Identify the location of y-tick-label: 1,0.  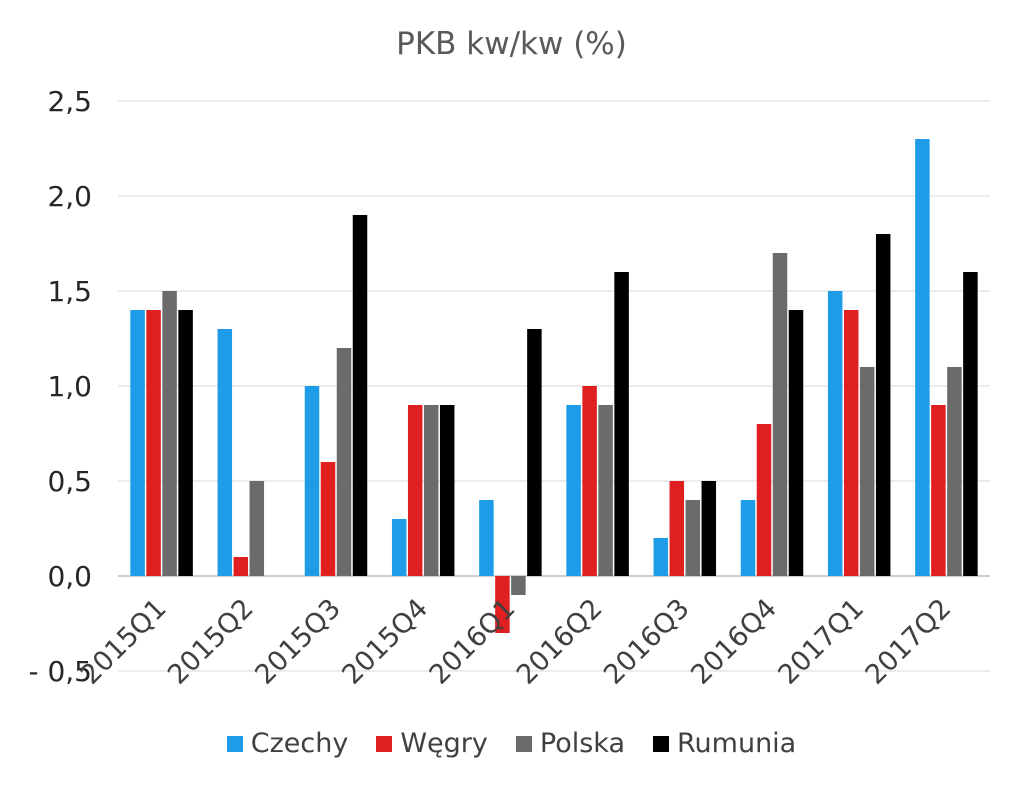
(69, 386).